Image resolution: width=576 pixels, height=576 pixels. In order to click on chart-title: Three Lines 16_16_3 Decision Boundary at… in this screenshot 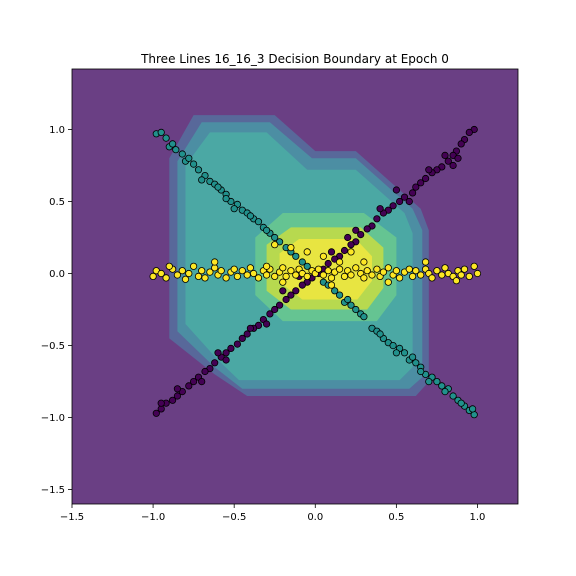, I will do `click(294, 59)`.